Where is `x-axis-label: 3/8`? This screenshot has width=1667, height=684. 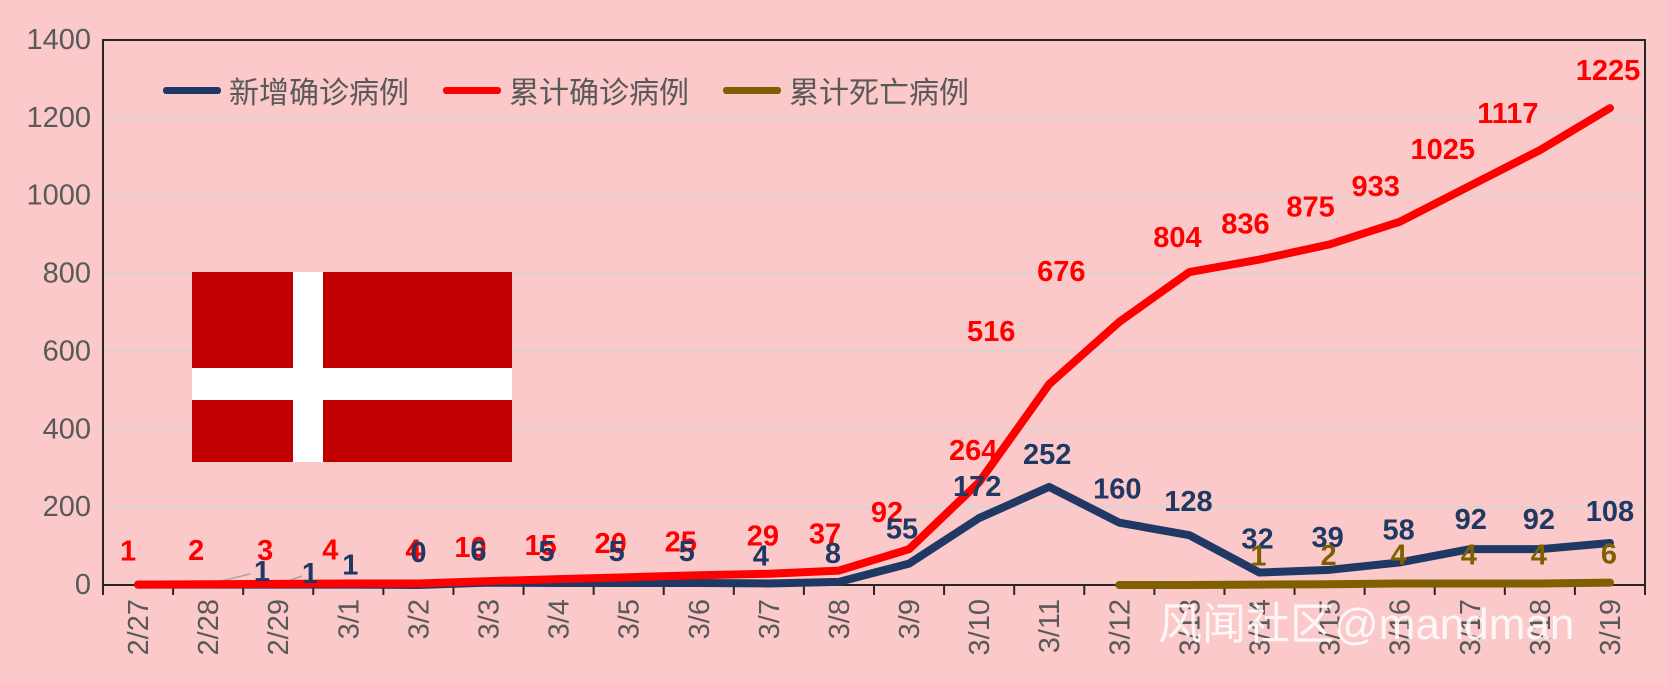 x-axis-label: 3/8 is located at coordinates (840, 619).